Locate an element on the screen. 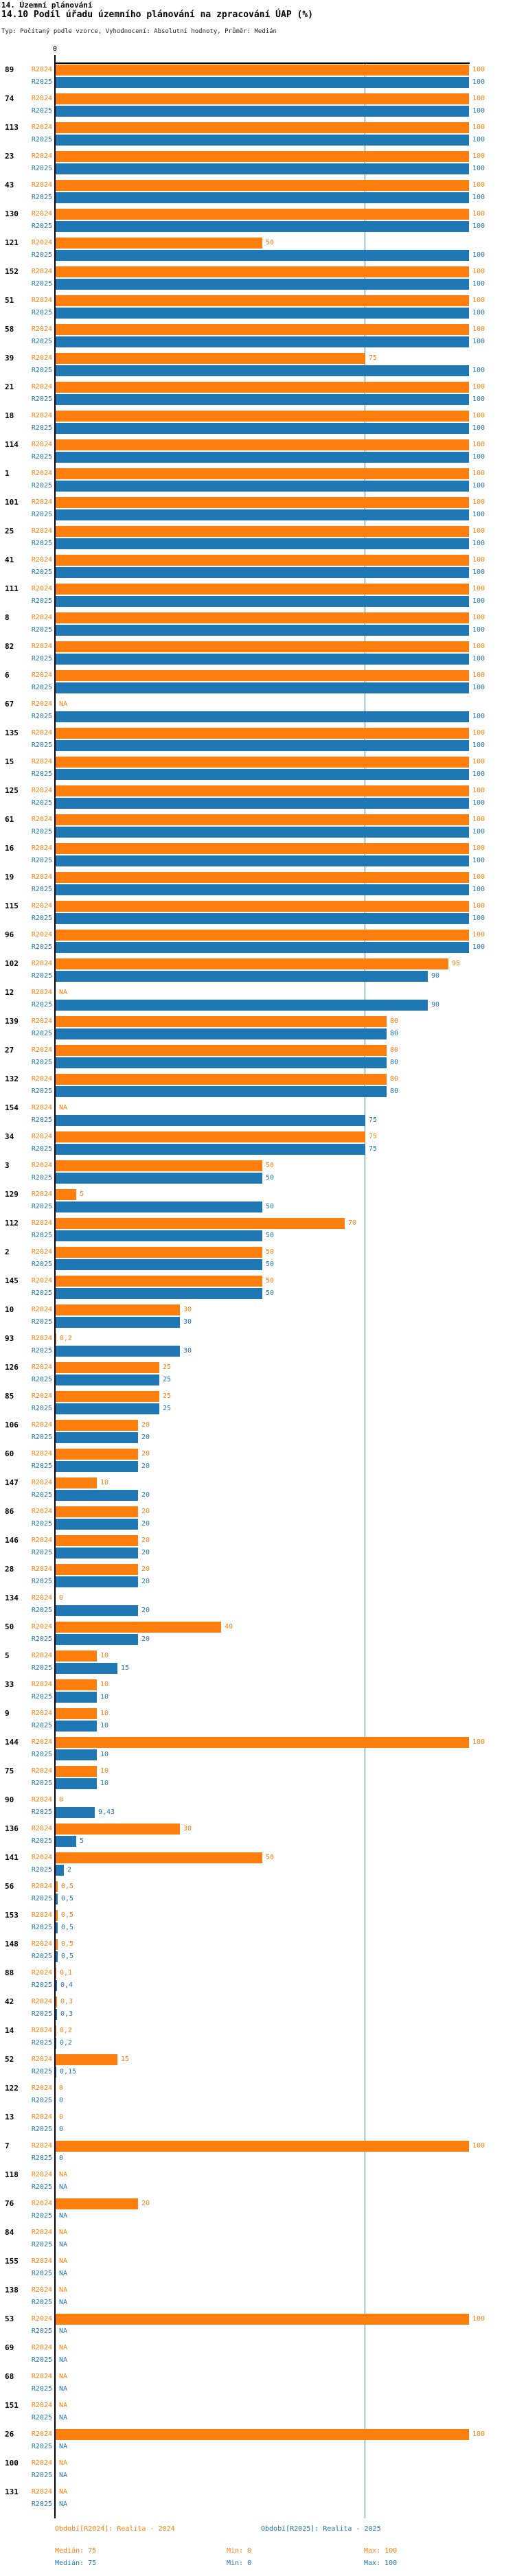  row-id-label: 27 is located at coordinates (9, 1050).